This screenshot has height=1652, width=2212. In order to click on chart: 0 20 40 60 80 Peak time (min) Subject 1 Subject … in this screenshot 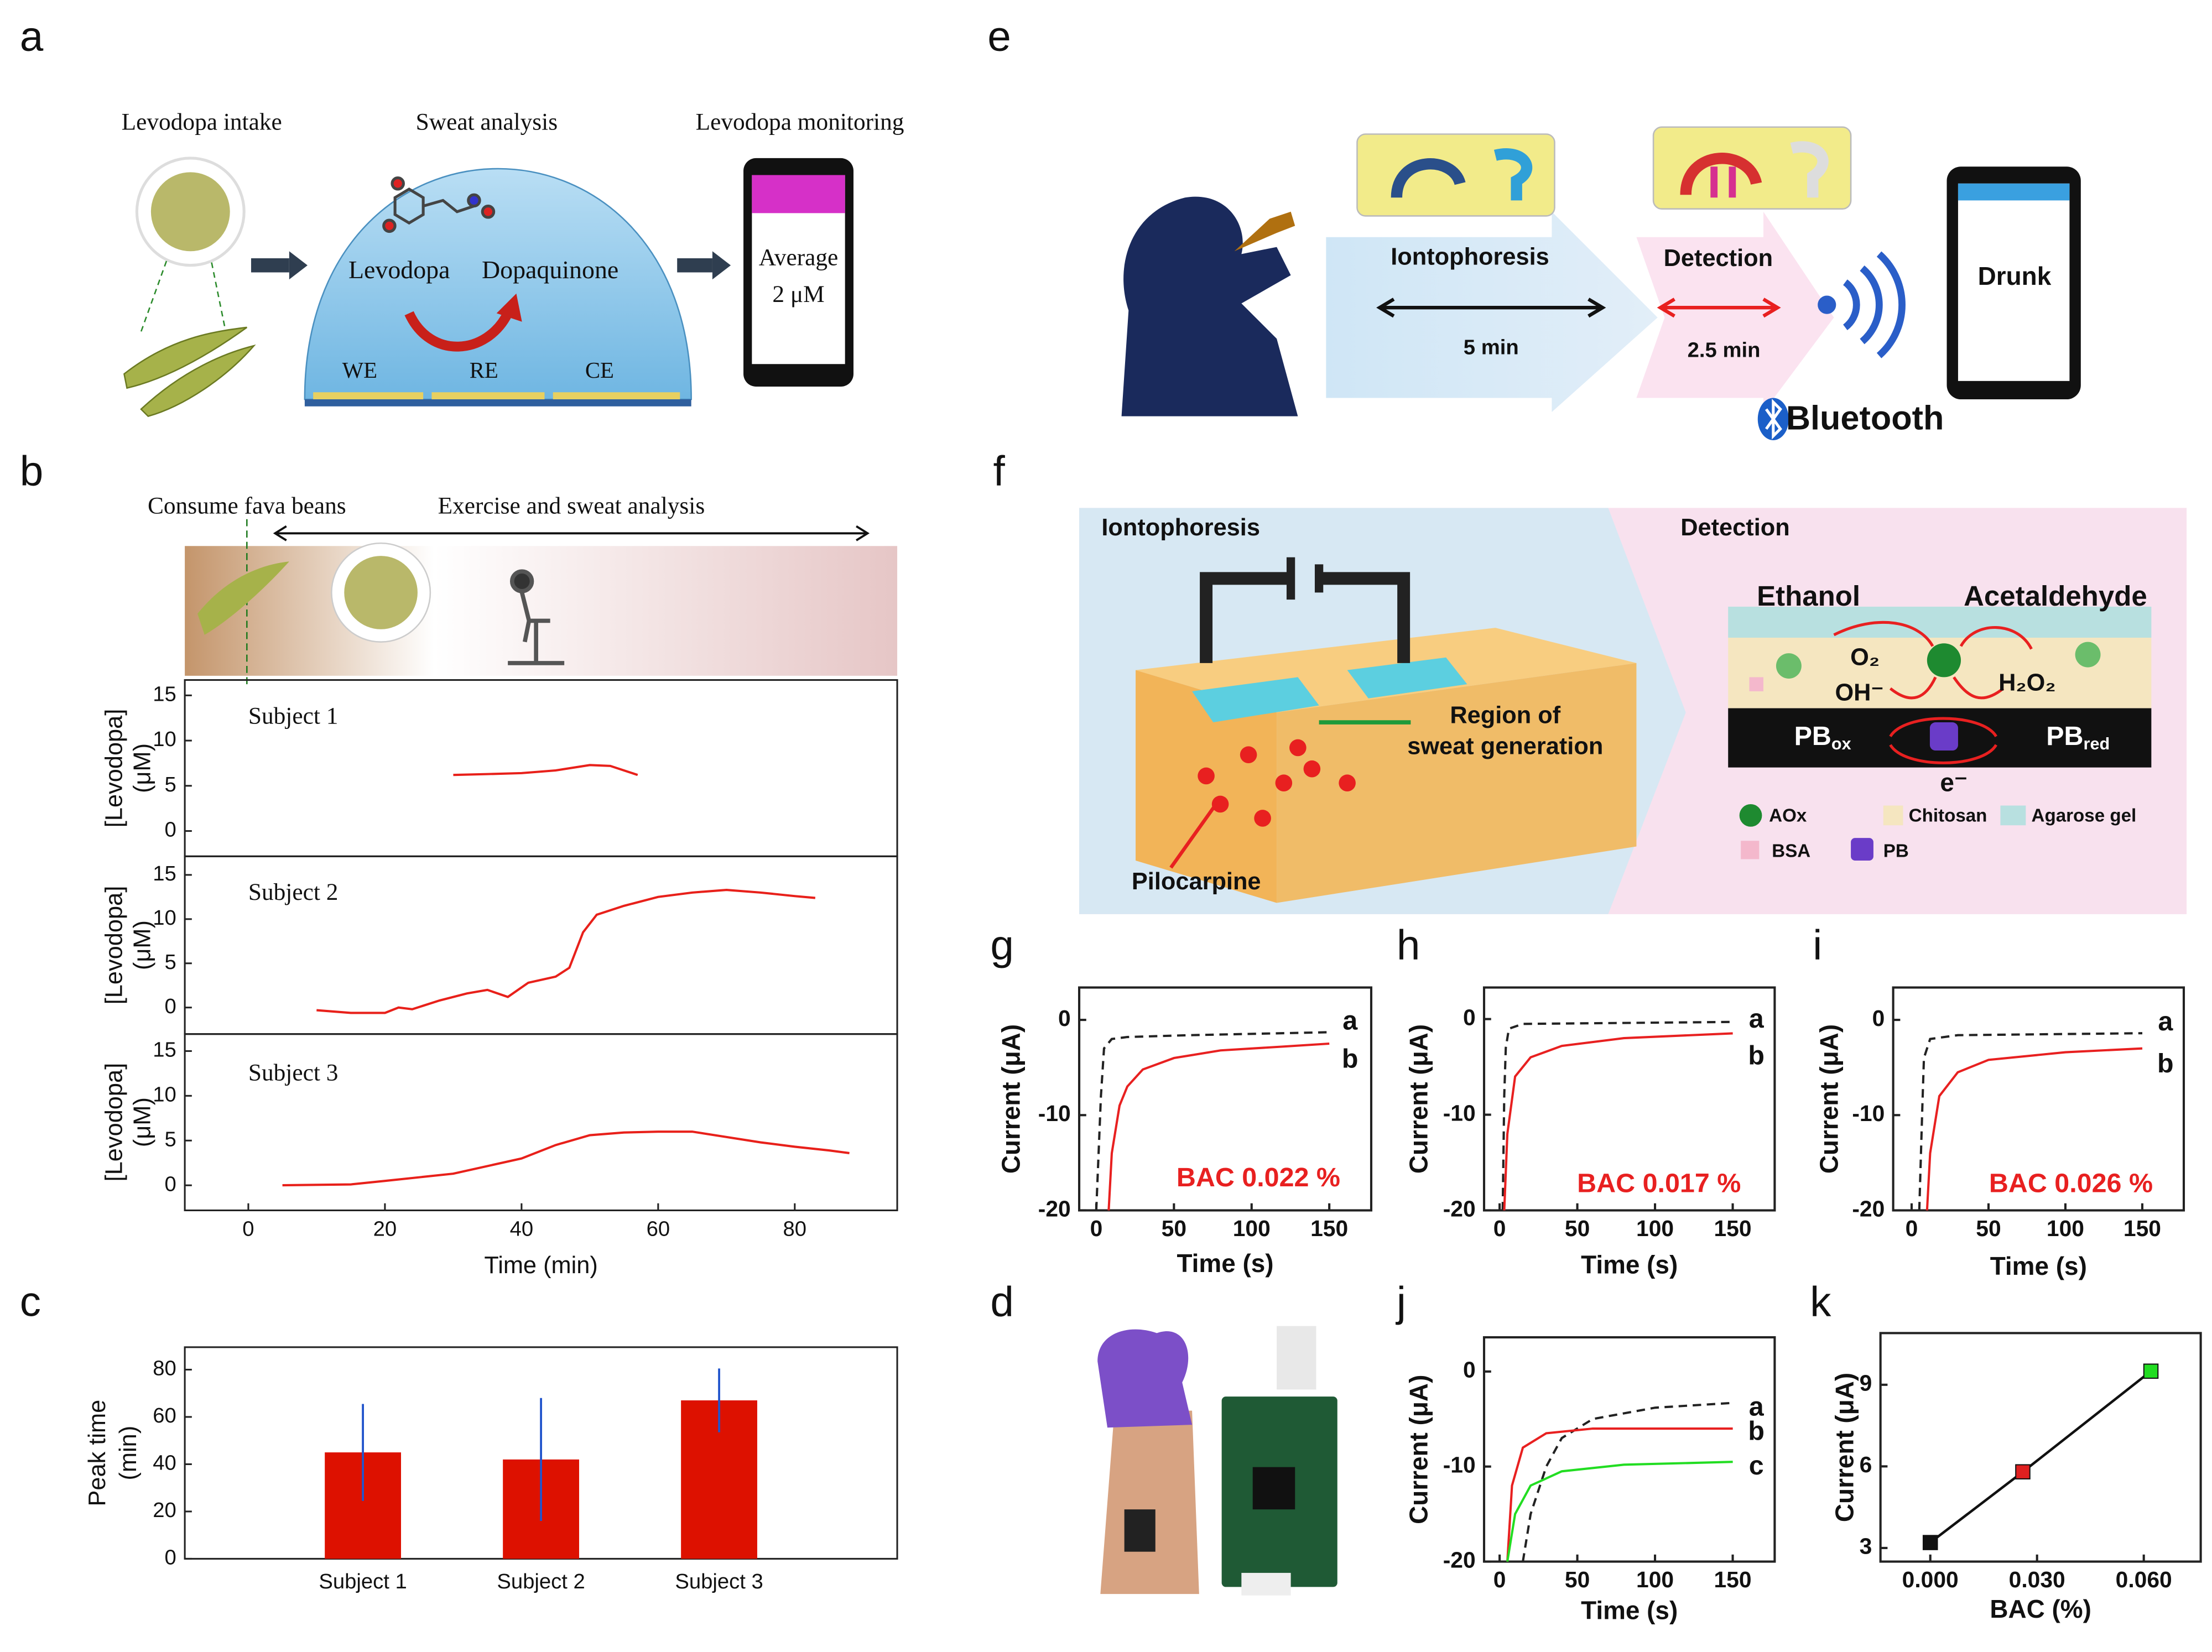, I will do `click(491, 1469)`.